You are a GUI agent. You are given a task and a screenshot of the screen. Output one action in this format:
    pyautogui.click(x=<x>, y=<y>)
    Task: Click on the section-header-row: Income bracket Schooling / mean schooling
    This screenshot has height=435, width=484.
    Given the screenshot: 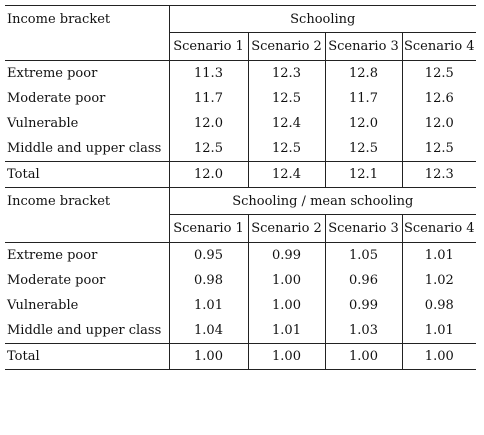 What is the action you would take?
    pyautogui.click(x=241, y=201)
    